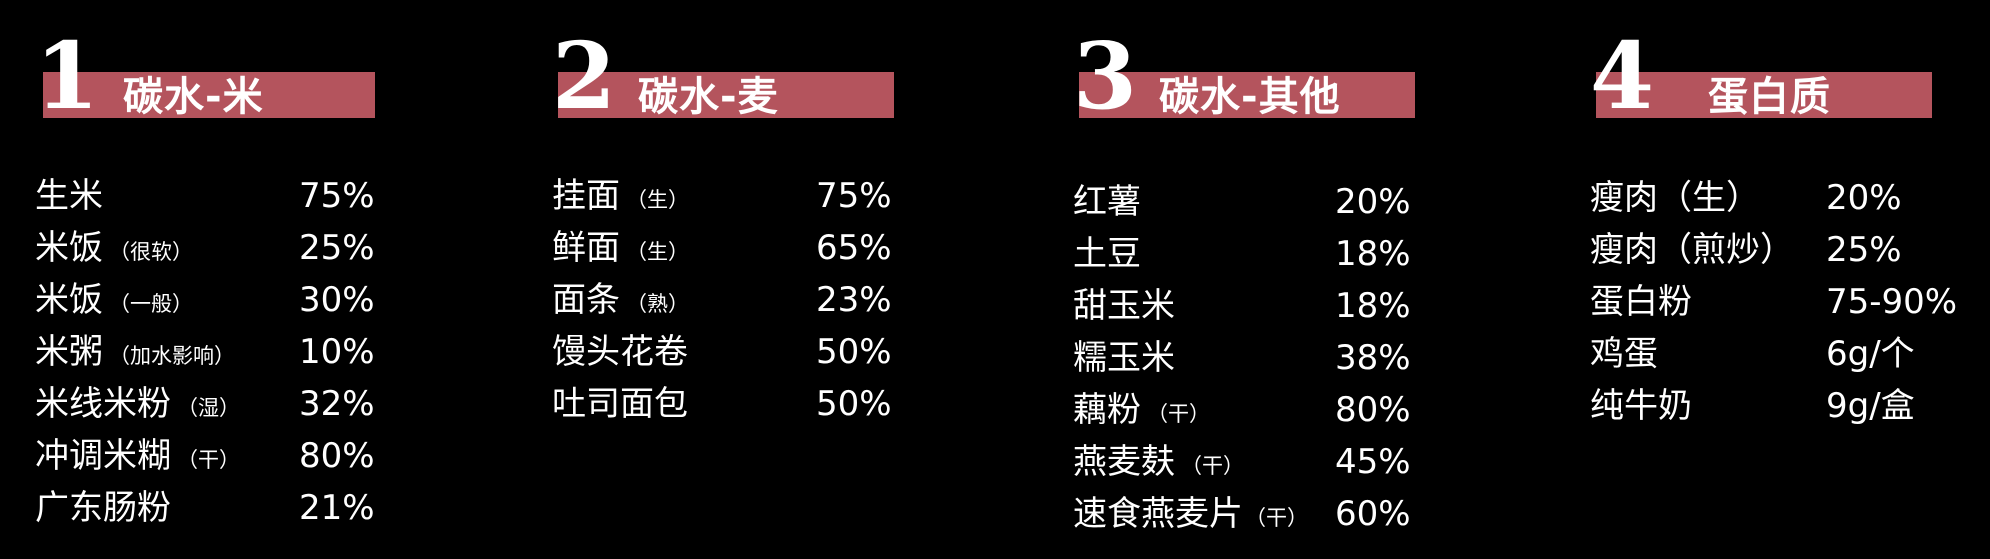 The height and width of the screenshot is (559, 1990). I want to click on item-name: 吐司面包, so click(620, 404).